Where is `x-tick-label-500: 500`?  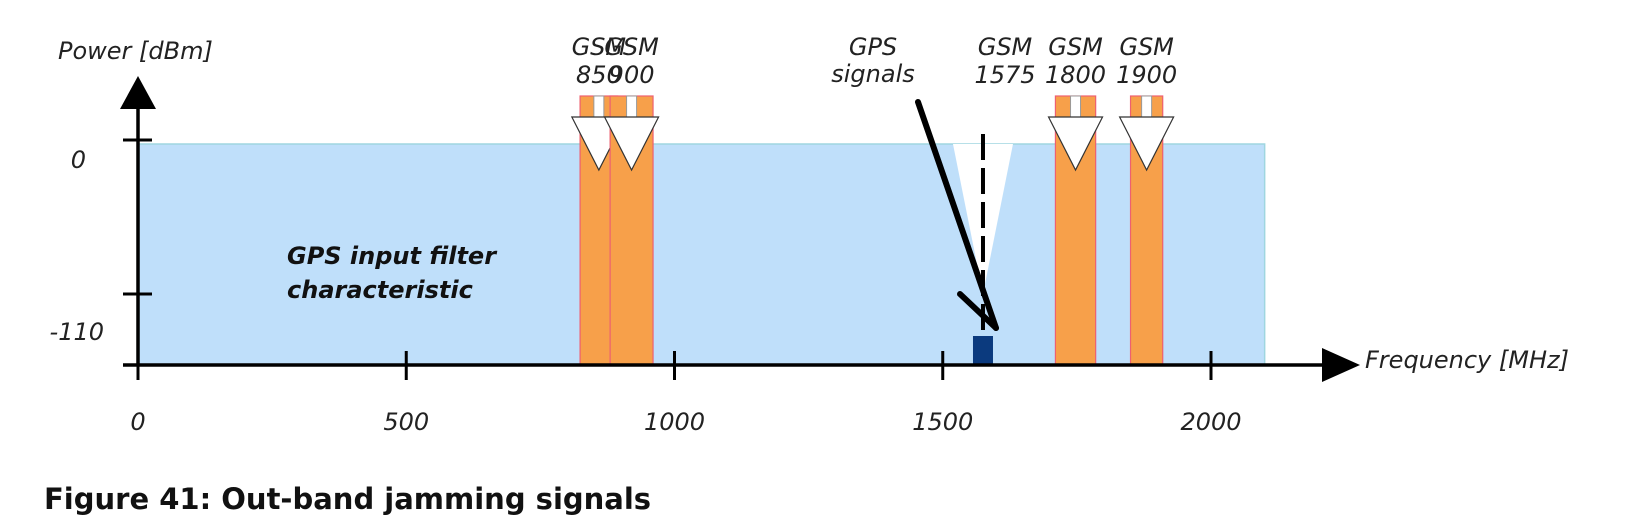
x-tick-label-500: 500 is located at coordinates (406, 422).